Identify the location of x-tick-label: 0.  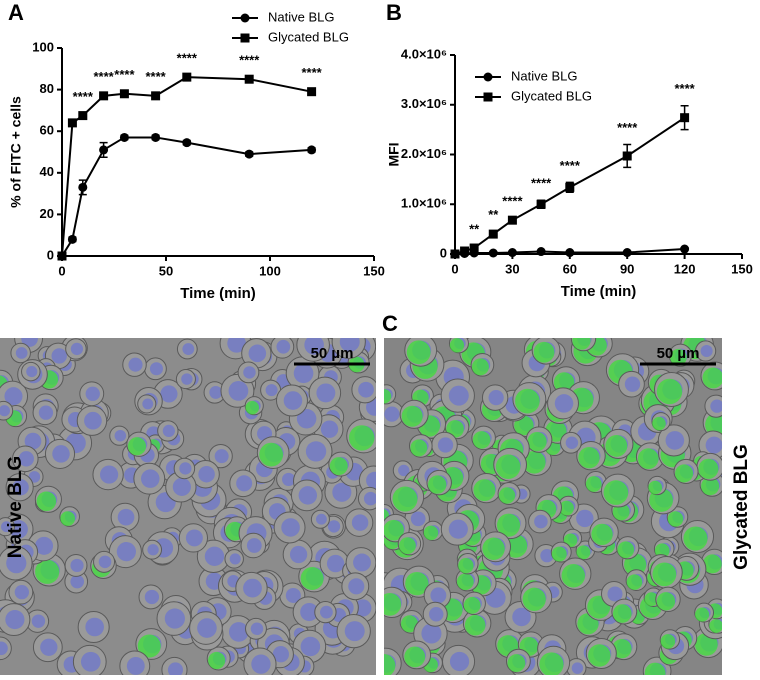
(454, 268).